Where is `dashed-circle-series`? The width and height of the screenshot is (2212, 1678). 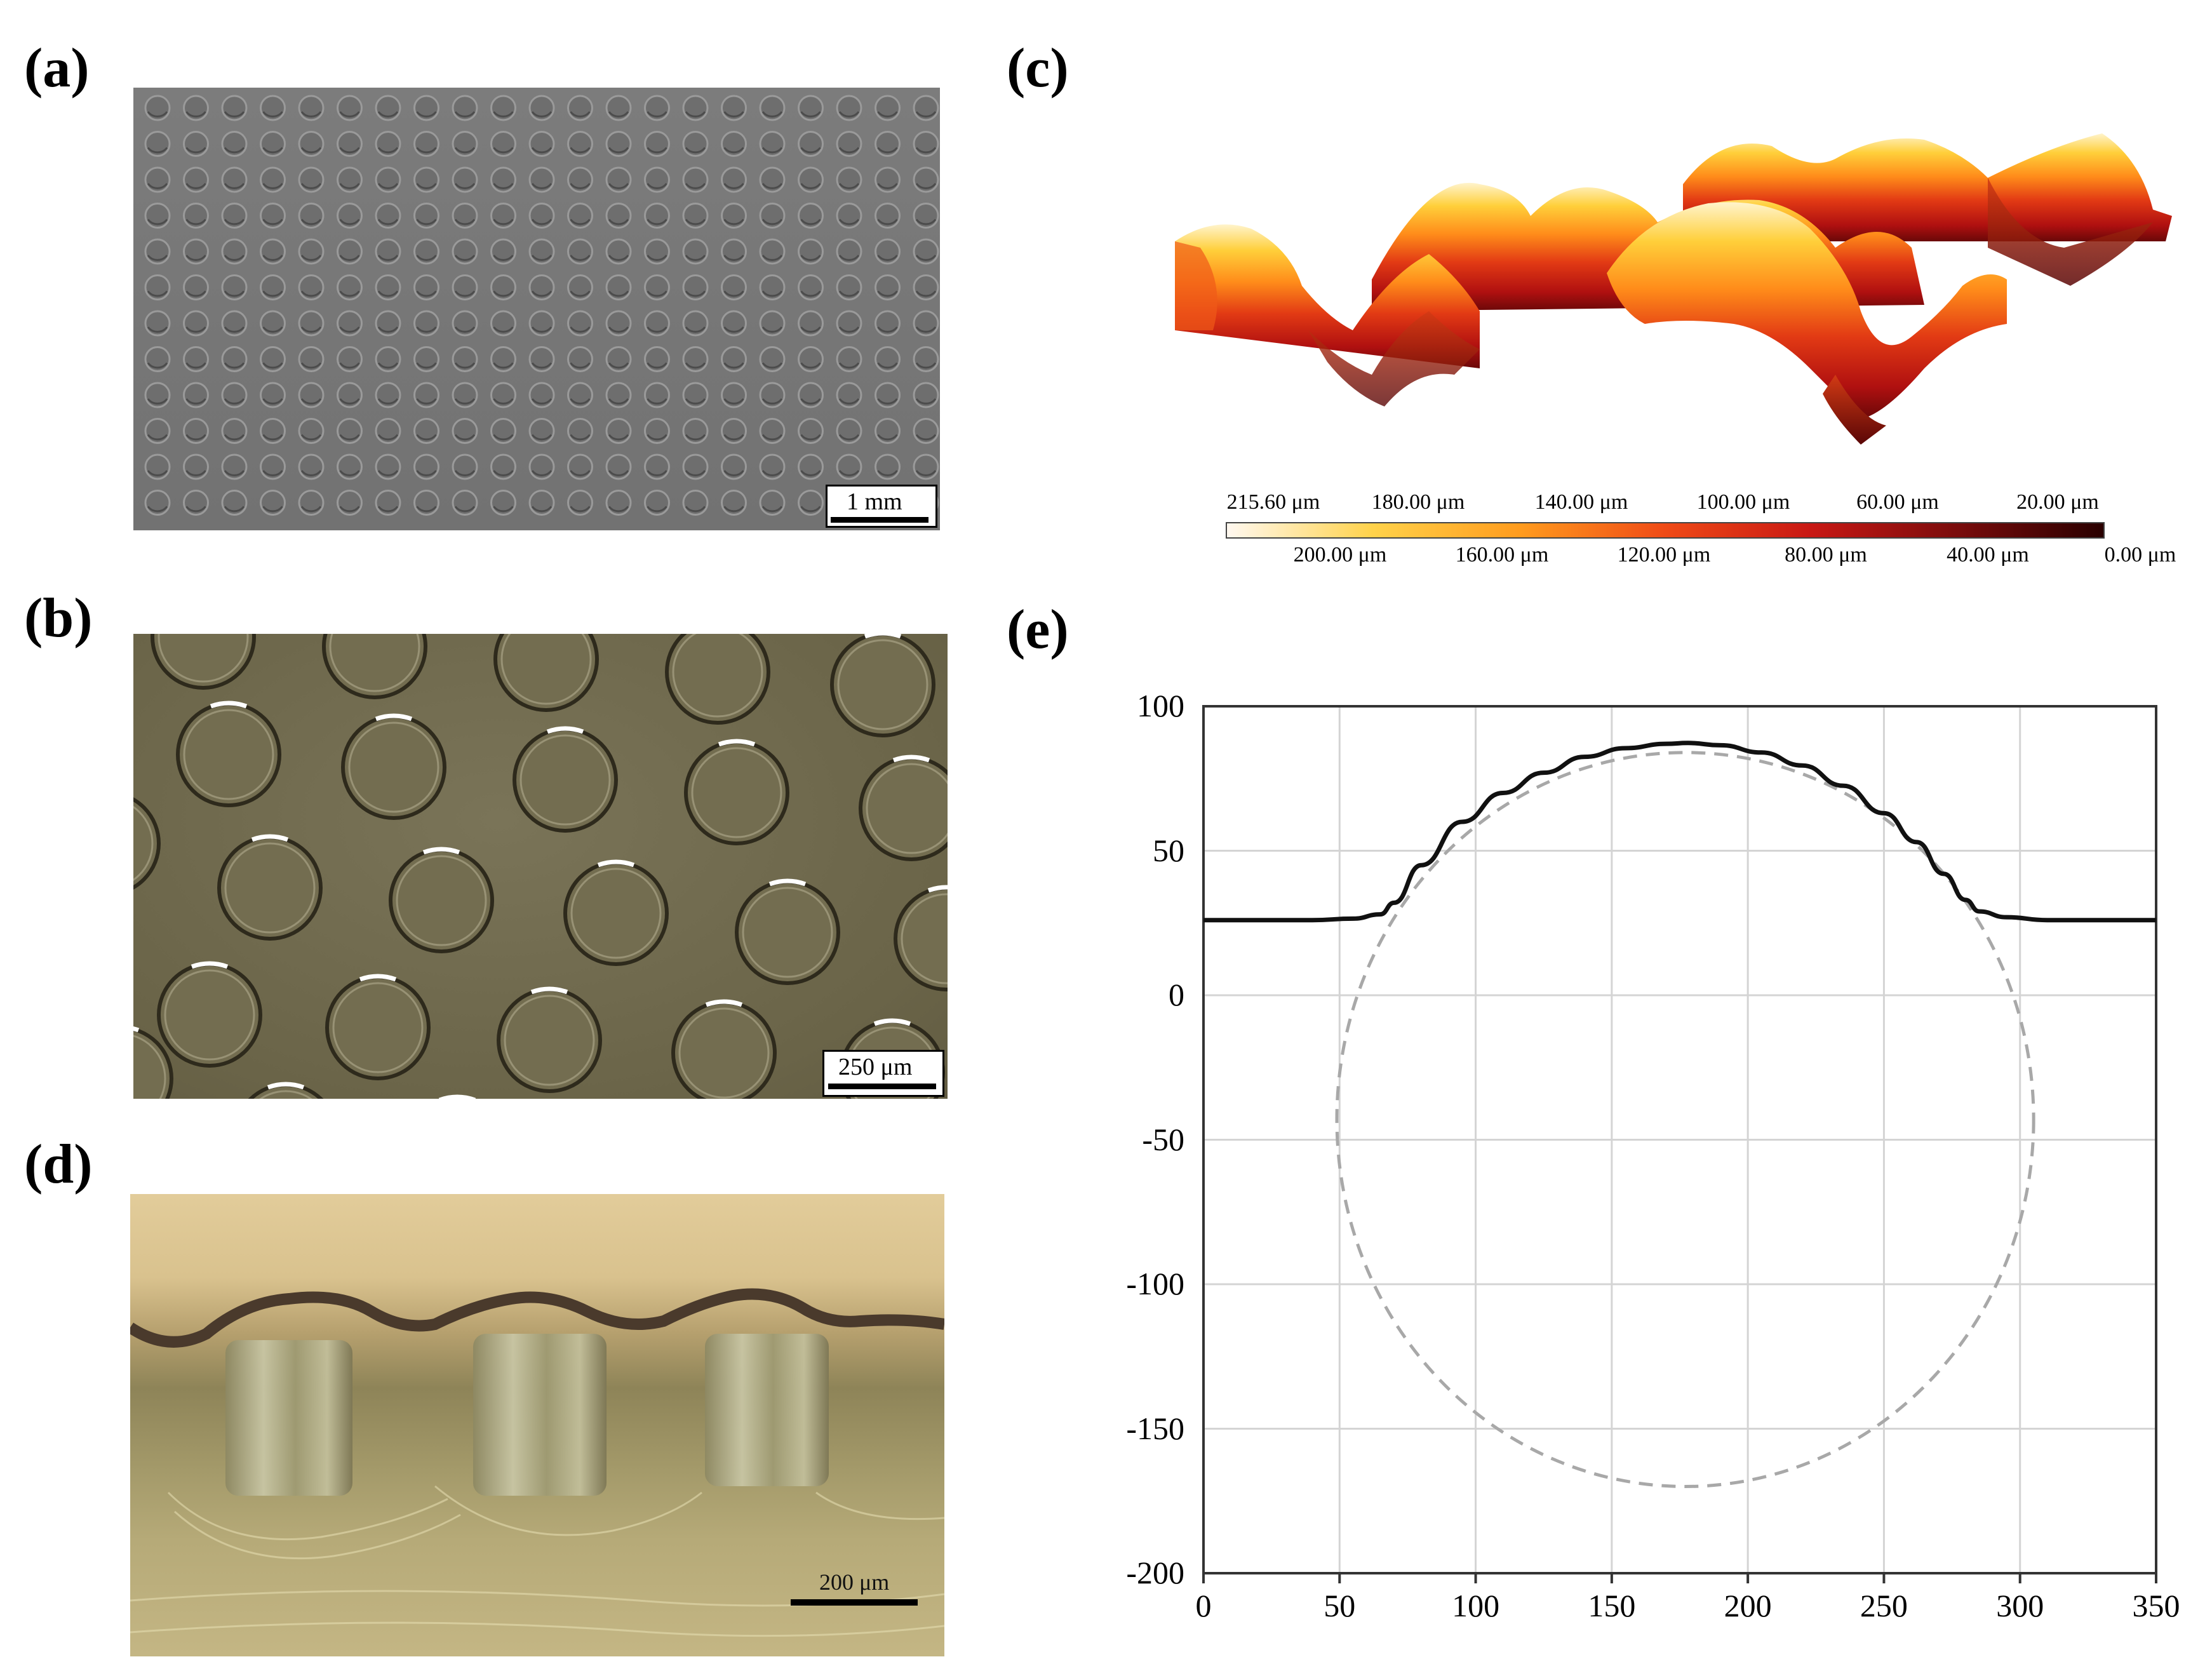 dashed-circle-series is located at coordinates (1685, 1119).